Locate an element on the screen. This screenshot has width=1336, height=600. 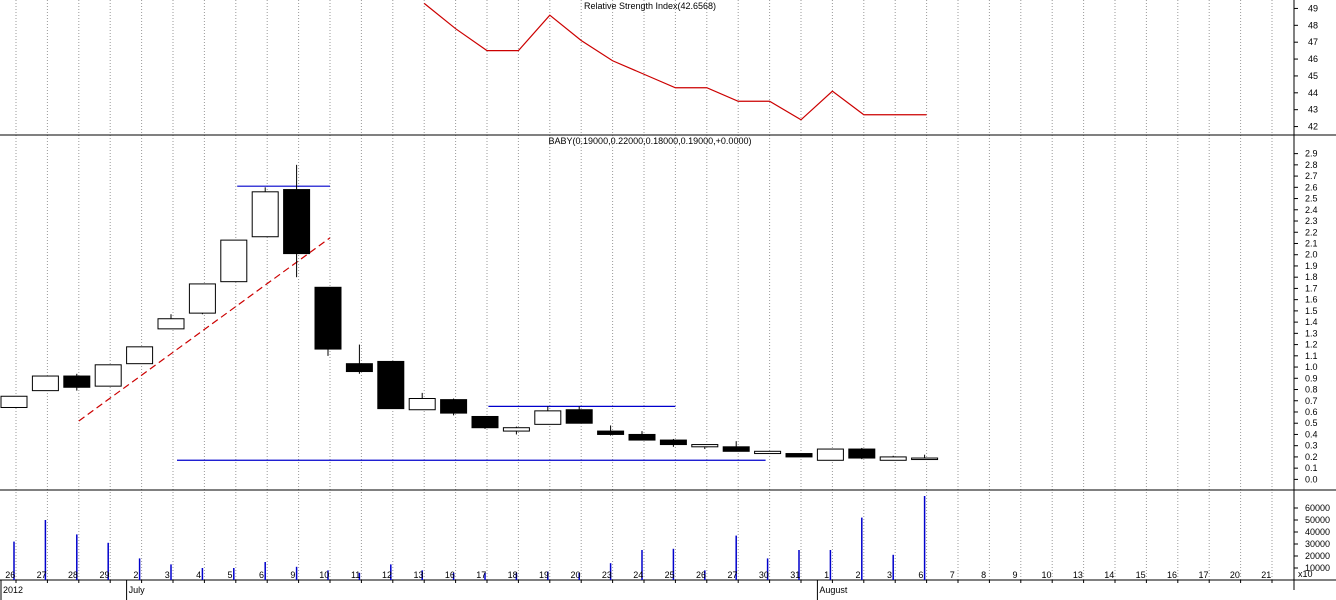
price-tick-label: 0.7 is located at coordinates (1311, 401).